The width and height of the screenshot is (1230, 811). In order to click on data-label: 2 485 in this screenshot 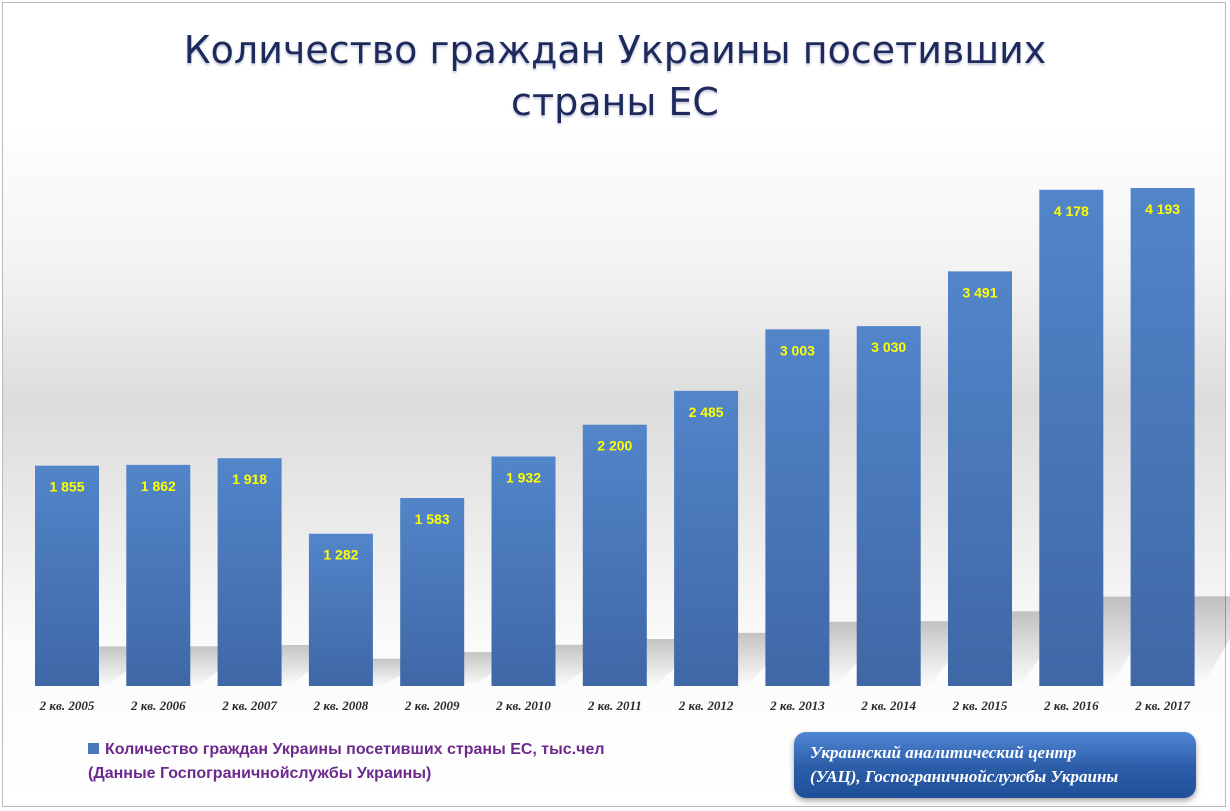, I will do `click(706, 412)`.